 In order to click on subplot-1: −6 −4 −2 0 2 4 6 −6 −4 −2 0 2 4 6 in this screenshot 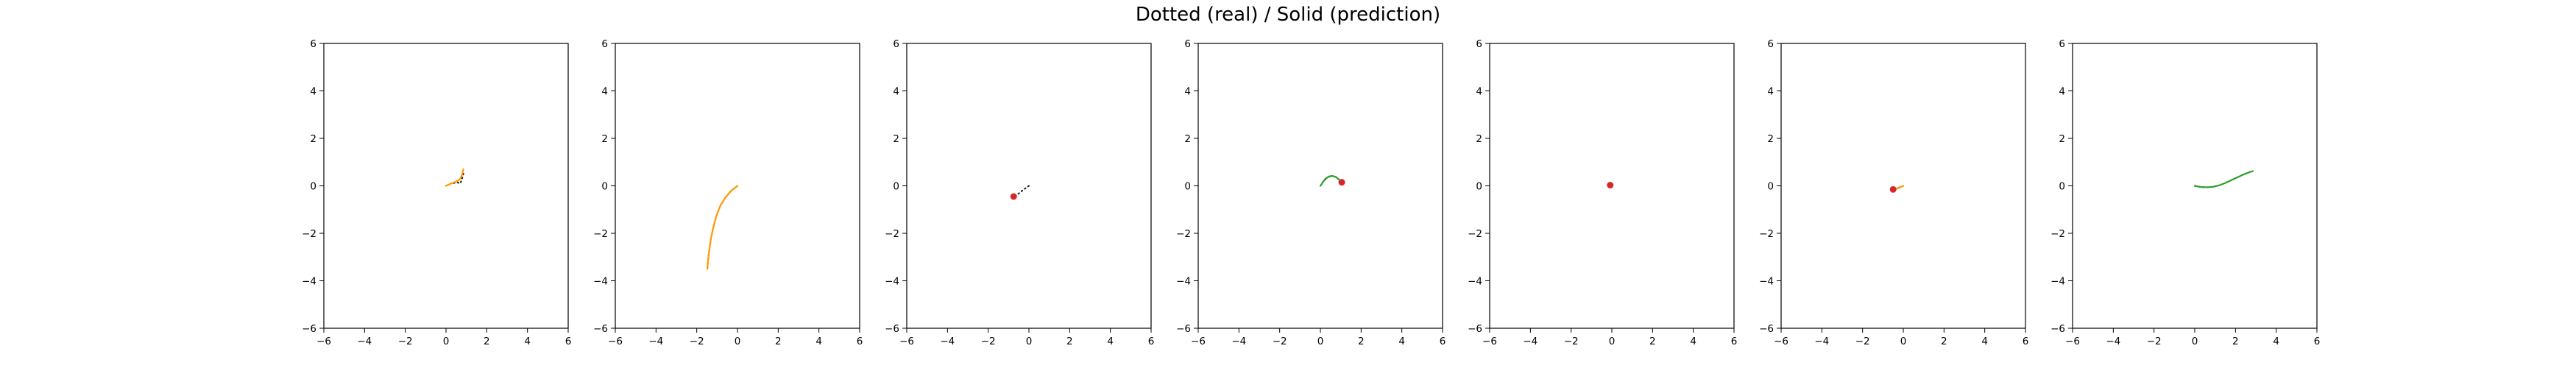, I will do `click(436, 192)`.